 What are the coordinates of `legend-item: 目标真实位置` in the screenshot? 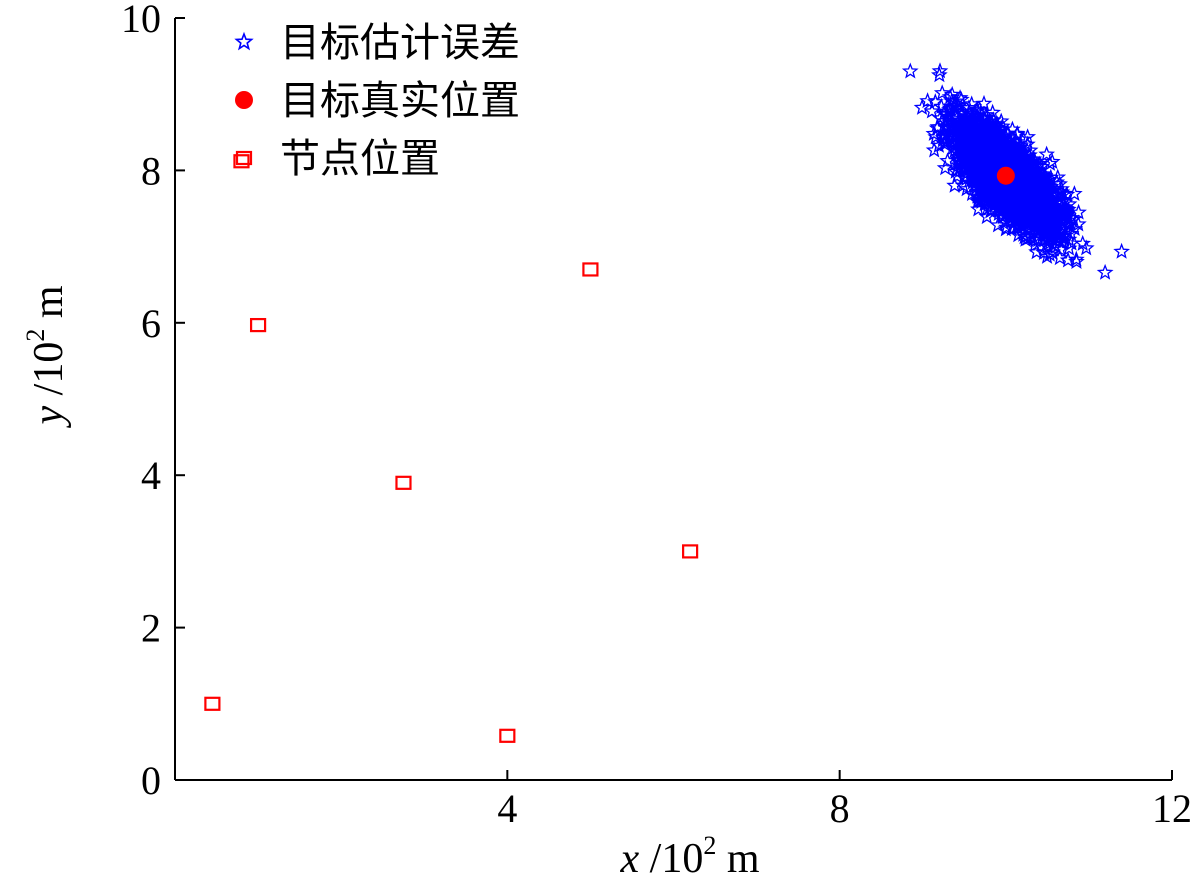 It's located at (377, 101).